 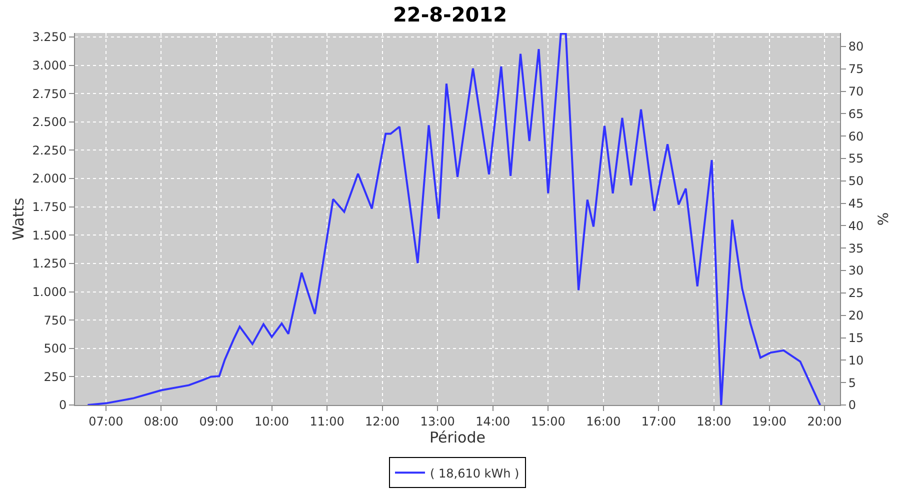 I want to click on y2-tick-label: 45, so click(x=856, y=203).